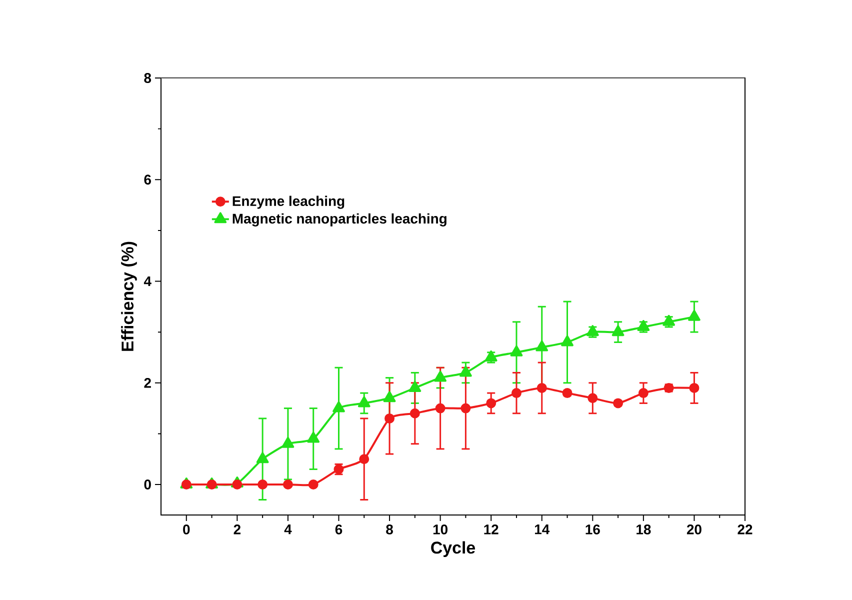 The width and height of the screenshot is (852, 600). Describe the element at coordinates (339, 219) in the screenshot. I see `legend-label: Magnetic nanoparticles leaching` at that location.